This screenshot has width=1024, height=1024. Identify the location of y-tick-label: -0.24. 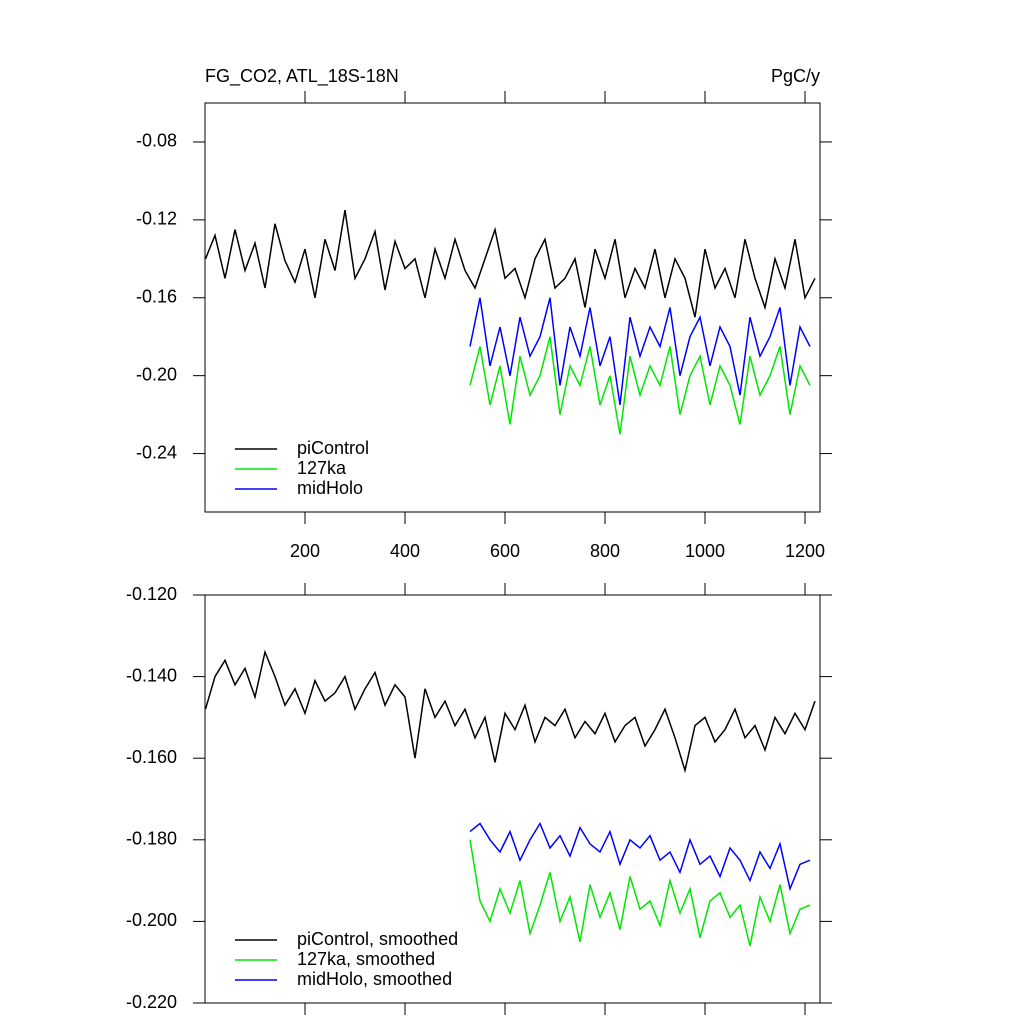
(156, 452).